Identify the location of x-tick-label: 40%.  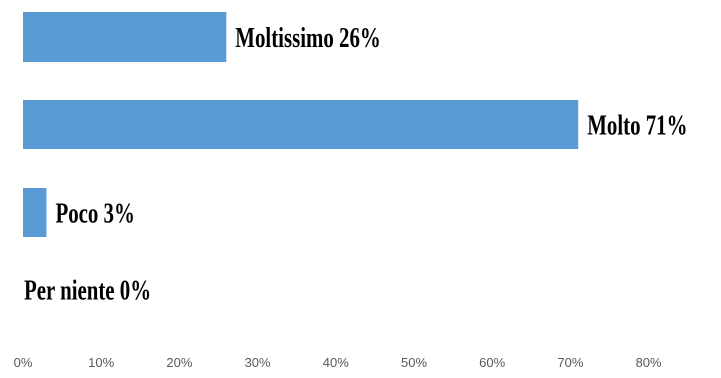
(336, 362).